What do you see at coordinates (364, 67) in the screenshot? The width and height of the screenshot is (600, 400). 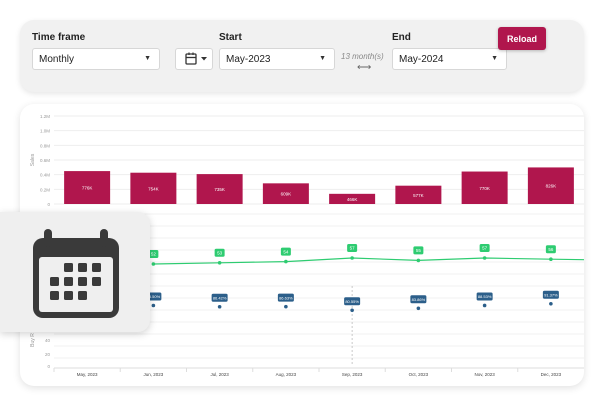 I see `swap-arrows-icon: ⟷` at bounding box center [364, 67].